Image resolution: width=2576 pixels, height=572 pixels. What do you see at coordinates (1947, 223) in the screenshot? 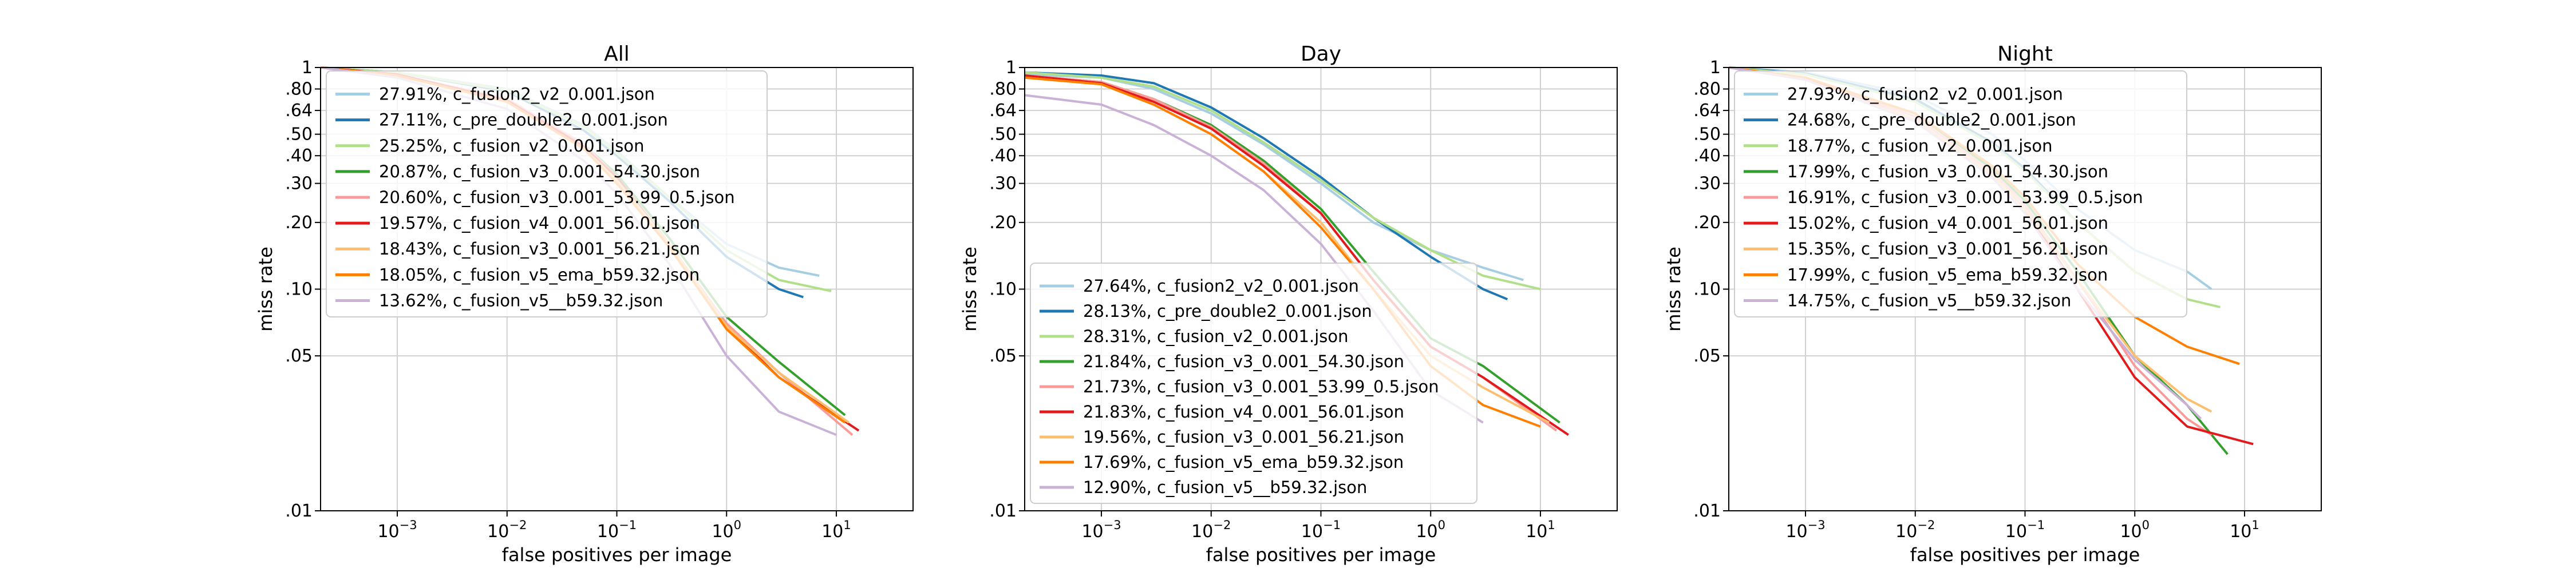
I see `legend-label-6: 15.02%, c_fusion_v4_0.001_56.01.json` at bounding box center [1947, 223].